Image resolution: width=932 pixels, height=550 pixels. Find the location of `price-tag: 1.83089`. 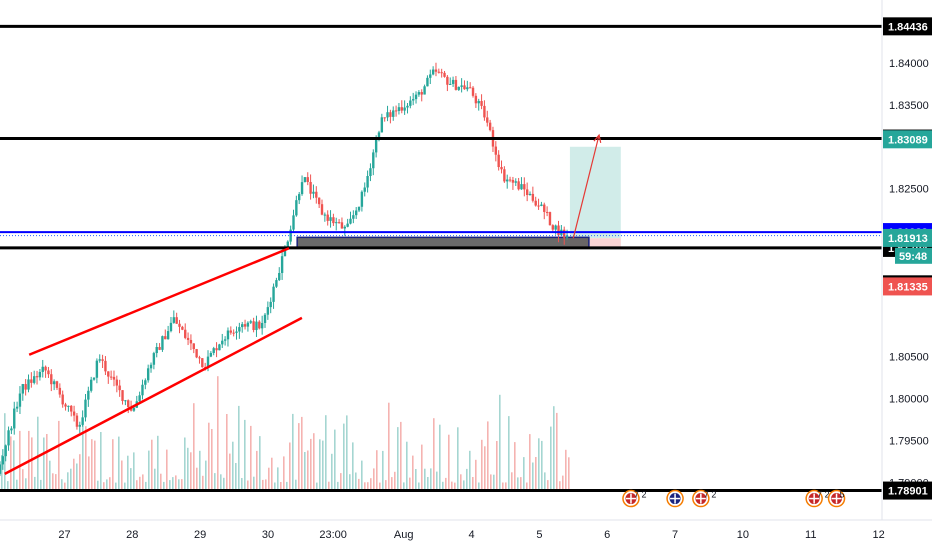

price-tag: 1.83089 is located at coordinates (907, 139).